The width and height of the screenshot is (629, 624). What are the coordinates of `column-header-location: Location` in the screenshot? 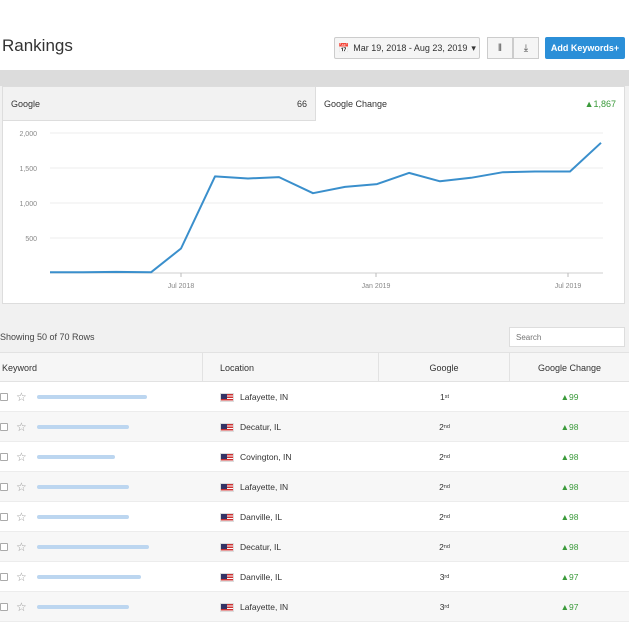 It's located at (291, 367).